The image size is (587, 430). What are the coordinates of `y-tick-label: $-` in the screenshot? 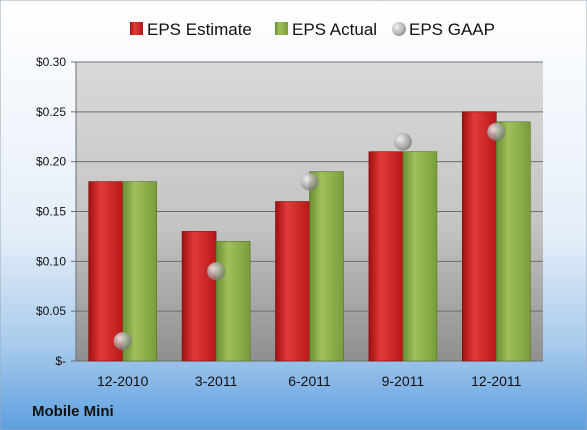 It's located at (60, 361).